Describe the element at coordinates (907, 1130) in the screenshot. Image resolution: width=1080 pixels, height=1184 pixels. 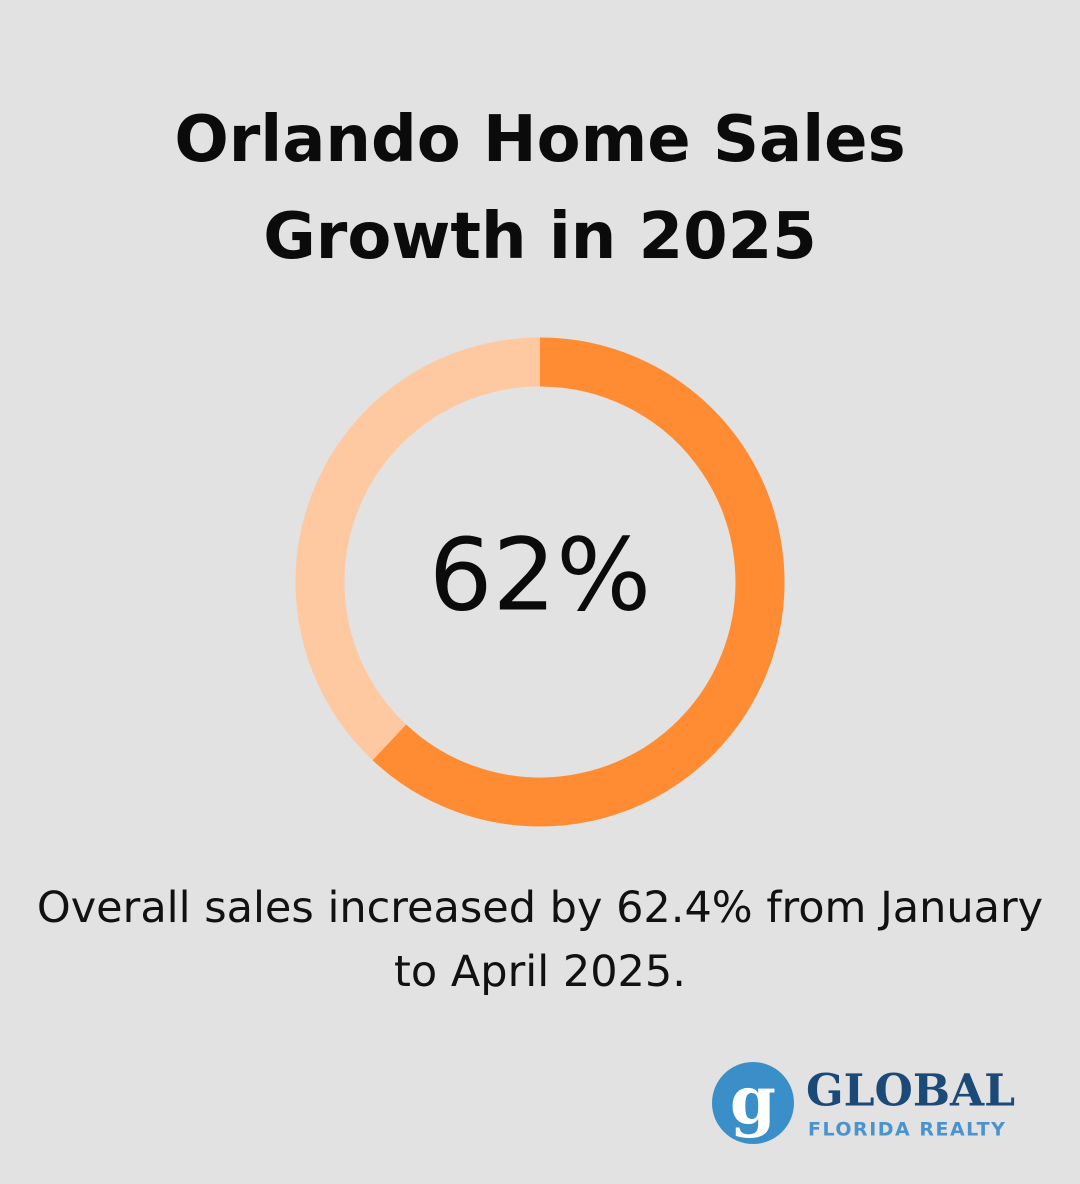
I see `logo-tagline: FLORIDA REALTY` at that location.